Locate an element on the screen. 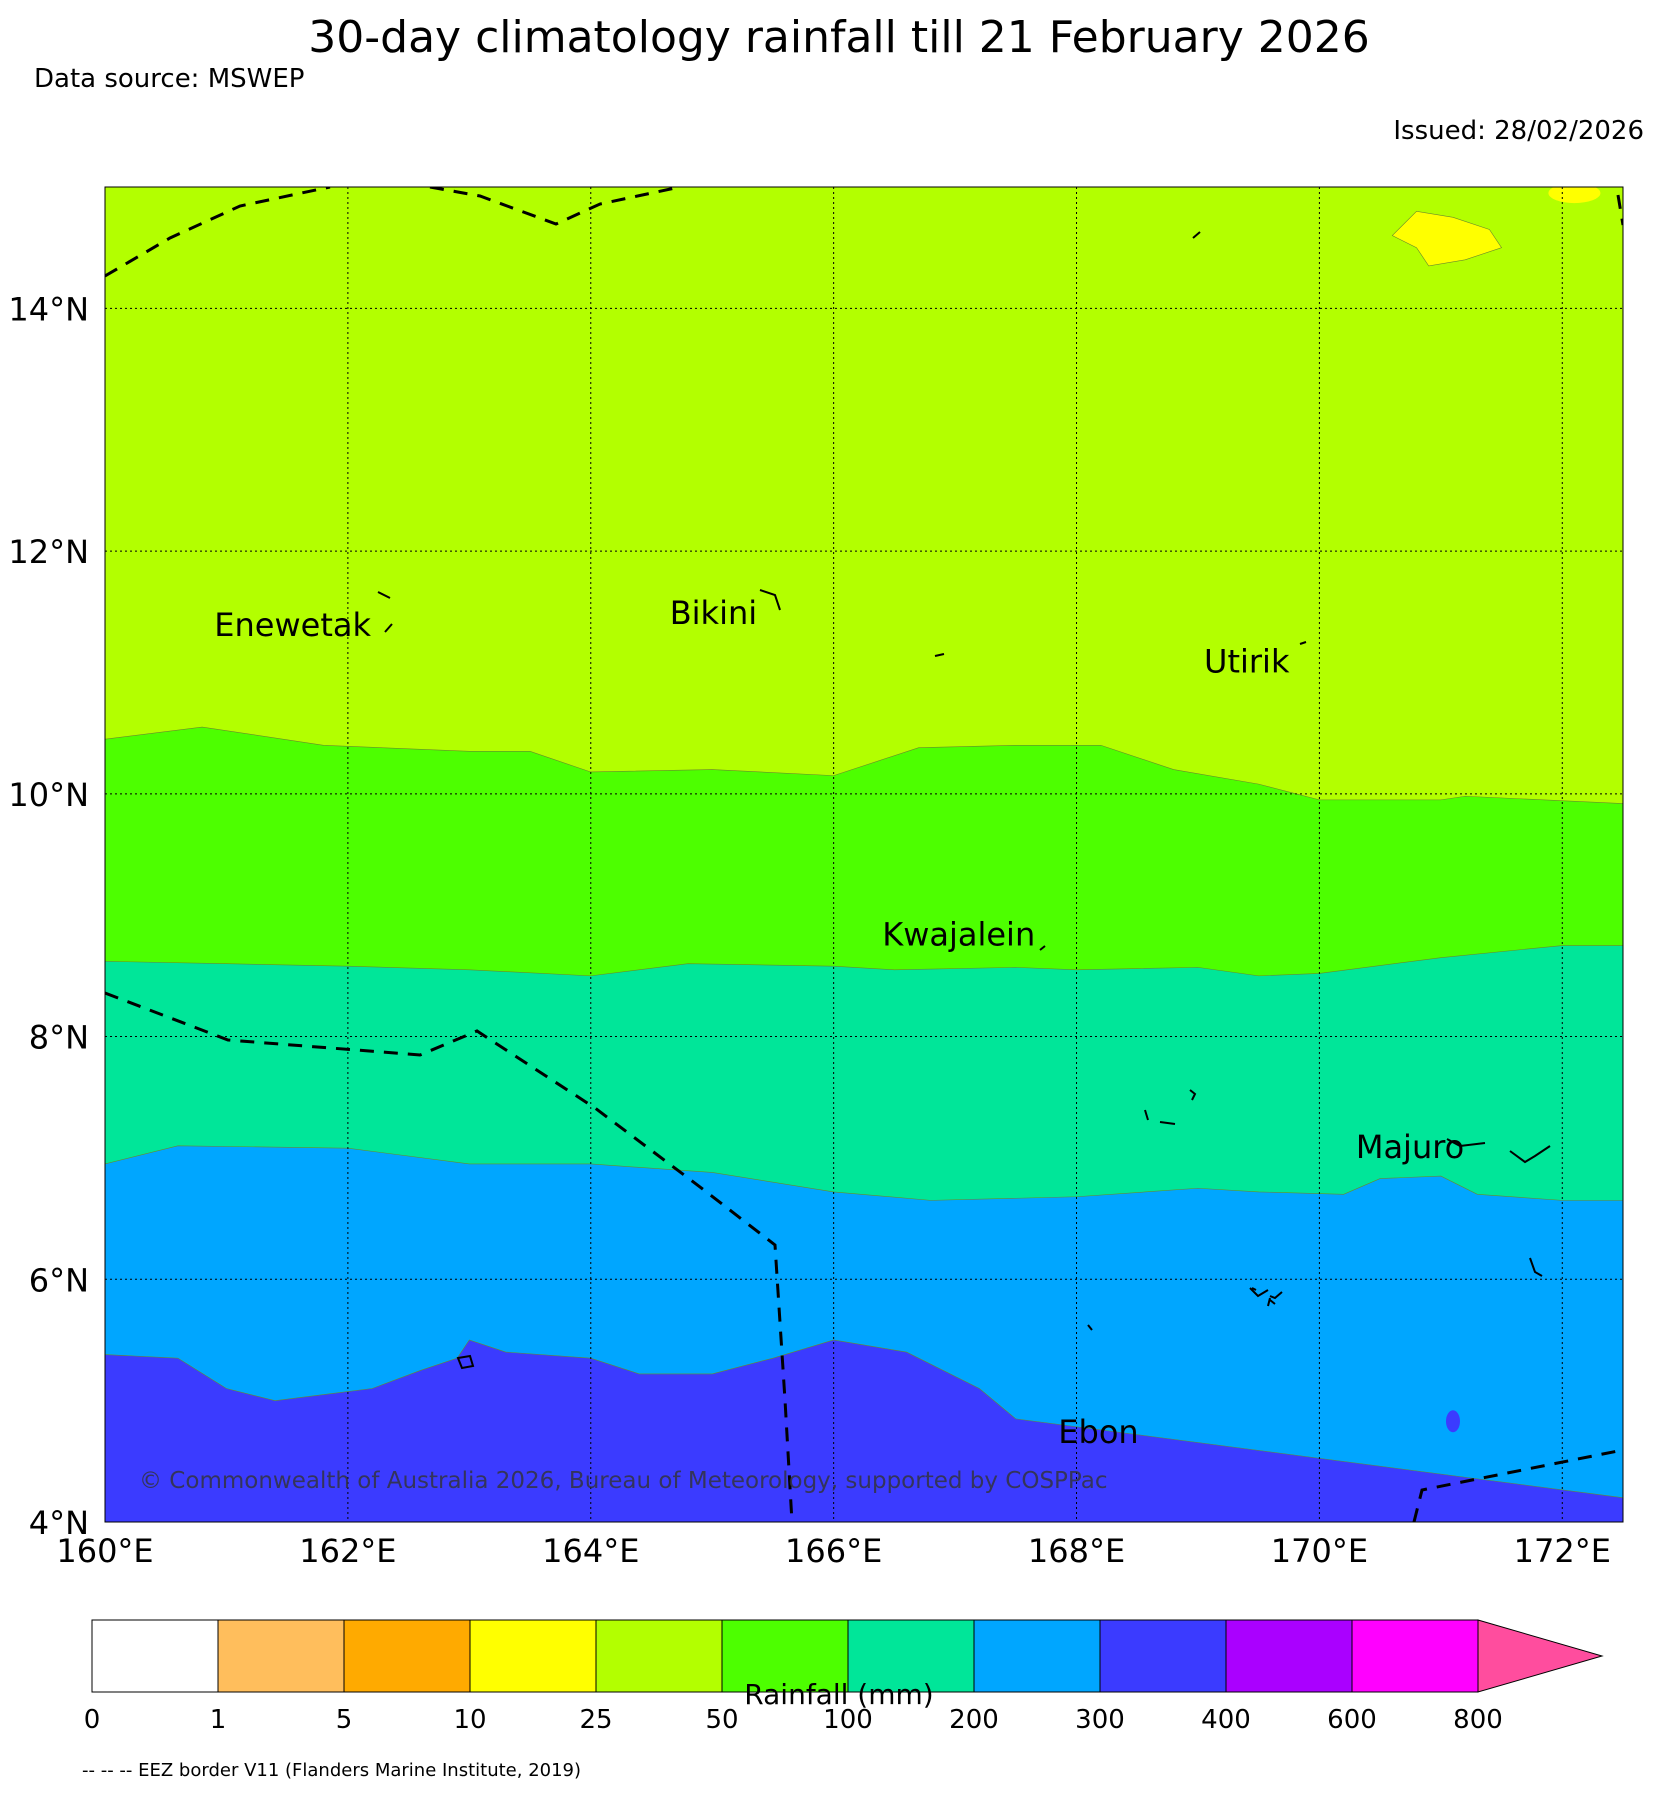 This screenshot has height=1793, width=1678. place-label-enewetak: Enewetak is located at coordinates (292, 625).